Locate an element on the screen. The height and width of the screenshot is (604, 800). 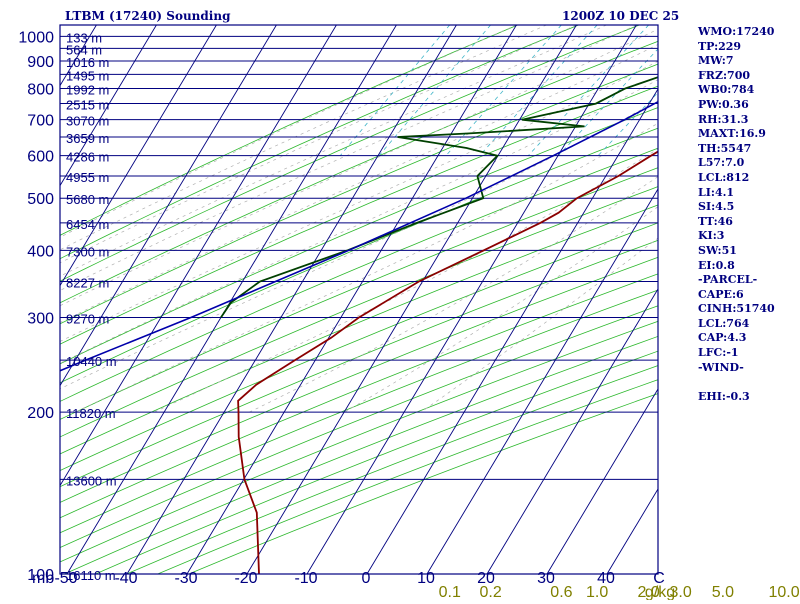
height-label: 1992 m is located at coordinates (87, 89).